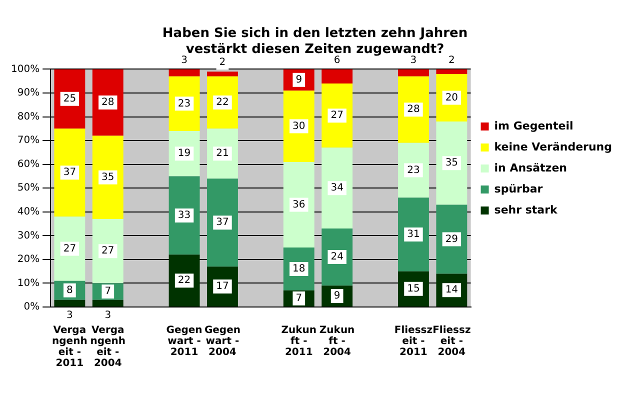 This screenshot has width=640, height=393. Describe the element at coordinates (534, 125) in the screenshot. I see `legend-label: im Gegenteil` at that location.